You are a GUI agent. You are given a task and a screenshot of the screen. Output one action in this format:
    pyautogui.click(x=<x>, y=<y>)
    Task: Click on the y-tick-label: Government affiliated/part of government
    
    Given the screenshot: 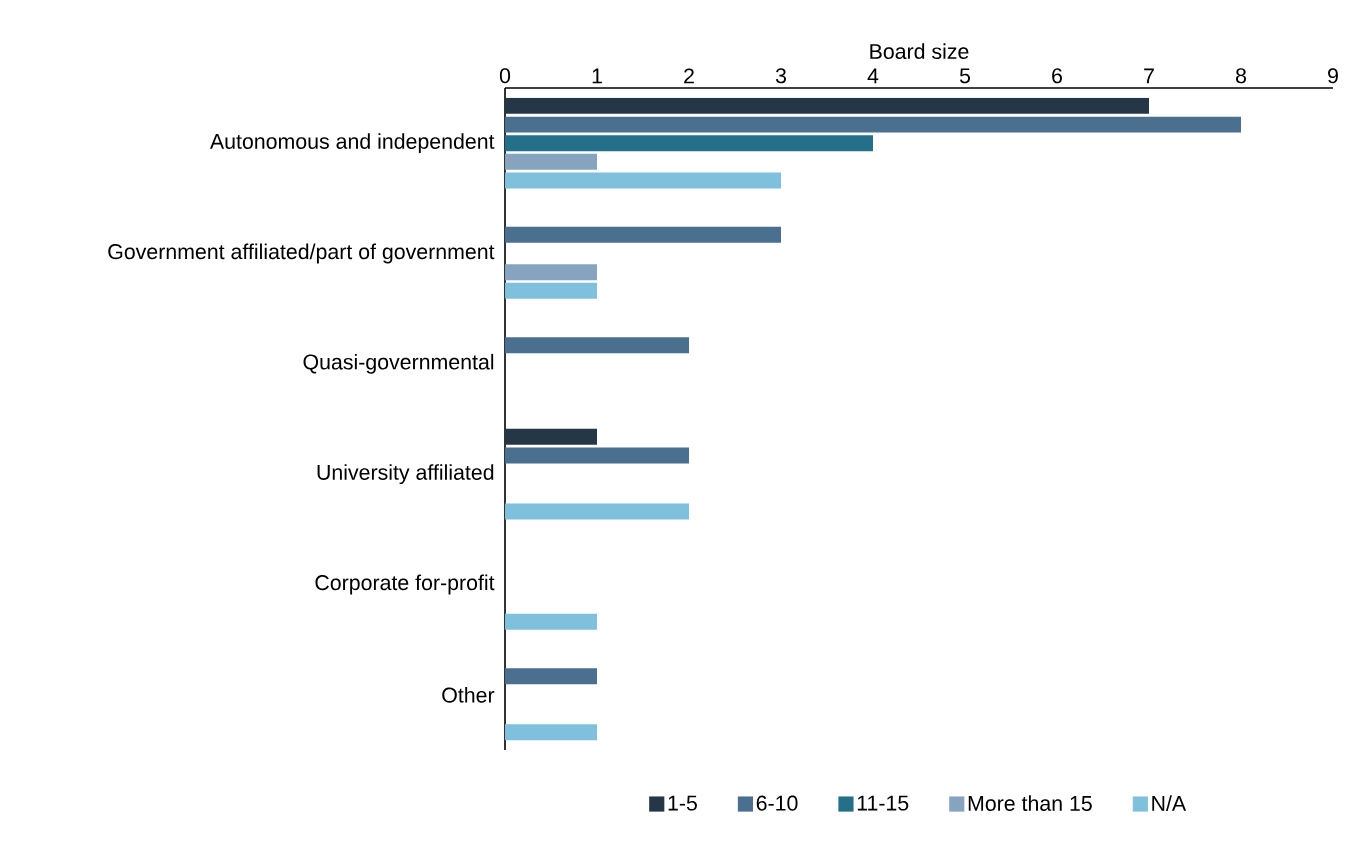 What is the action you would take?
    pyautogui.click(x=301, y=253)
    